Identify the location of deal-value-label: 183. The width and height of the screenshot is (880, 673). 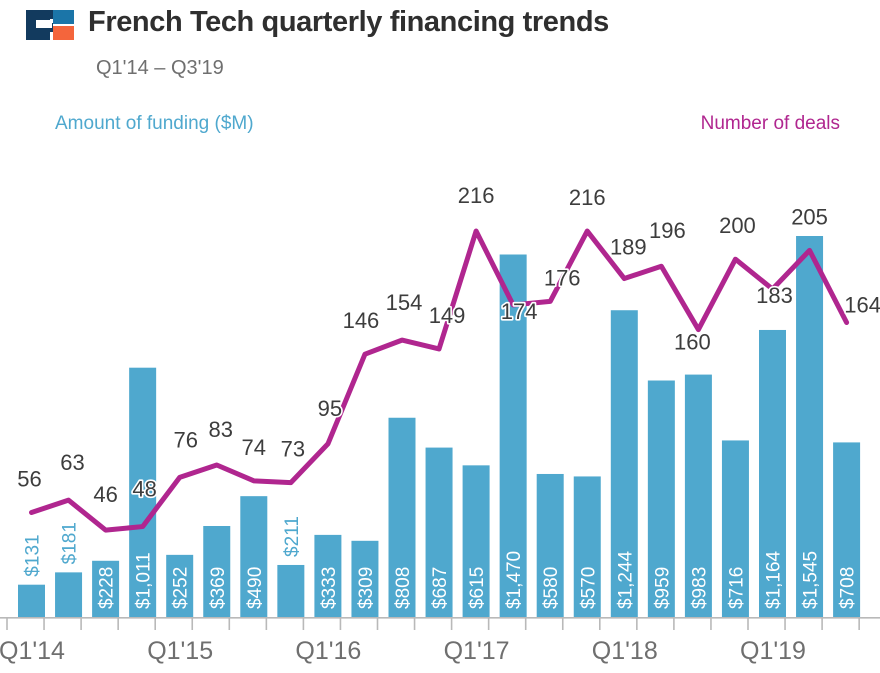
(774, 295).